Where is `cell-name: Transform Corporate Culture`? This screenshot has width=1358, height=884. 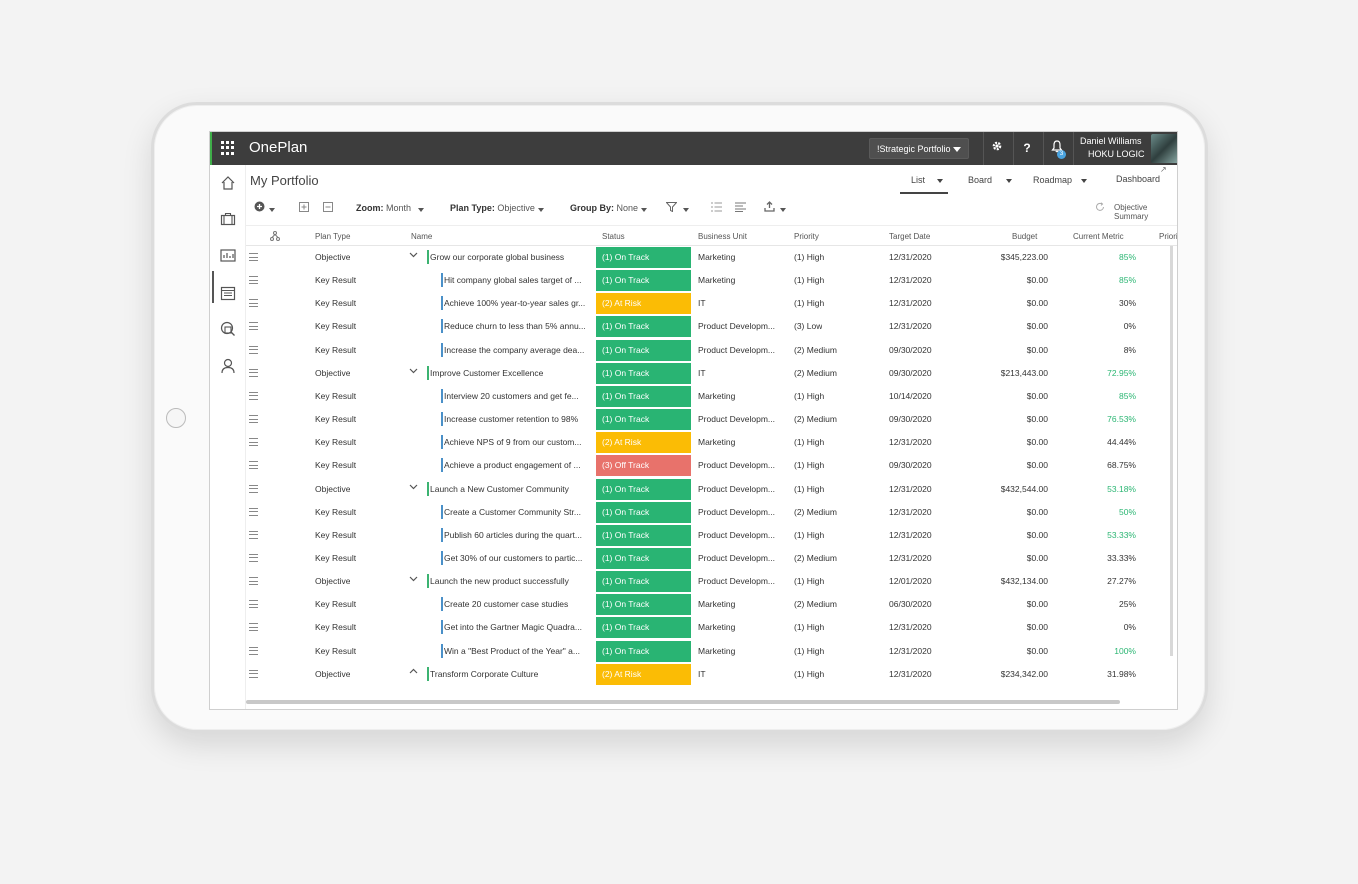 cell-name: Transform Corporate Culture is located at coordinates (484, 673).